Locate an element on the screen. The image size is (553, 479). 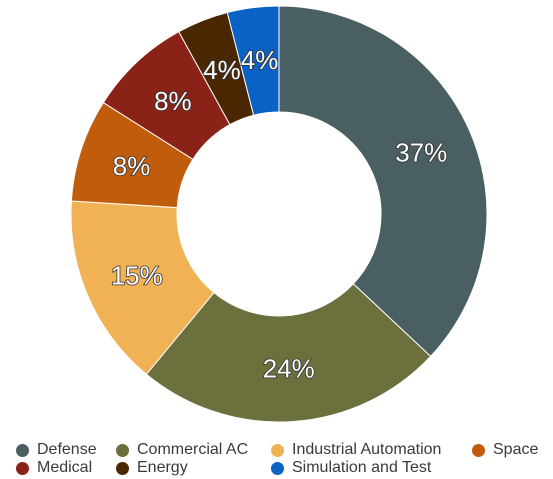
legend-item-medical: Medical is located at coordinates (54, 468).